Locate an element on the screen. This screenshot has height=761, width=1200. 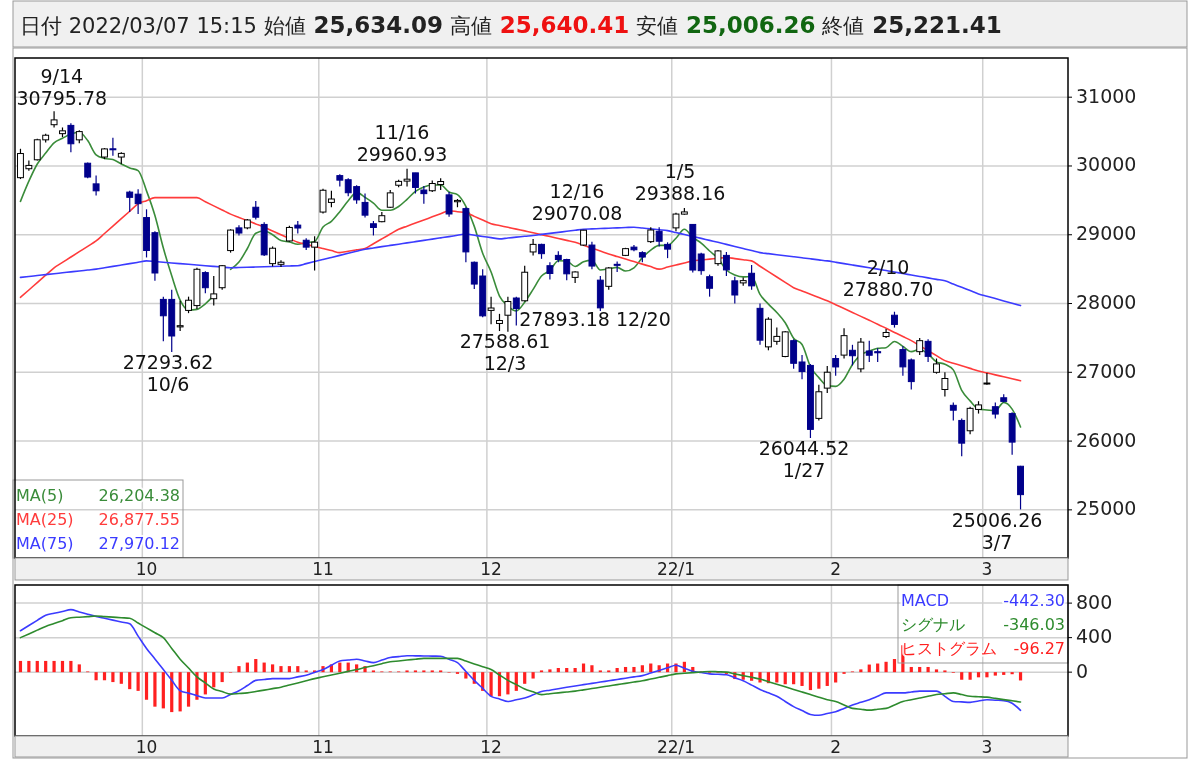
annotation: 9/14 30795.78 is located at coordinates (62, 86).